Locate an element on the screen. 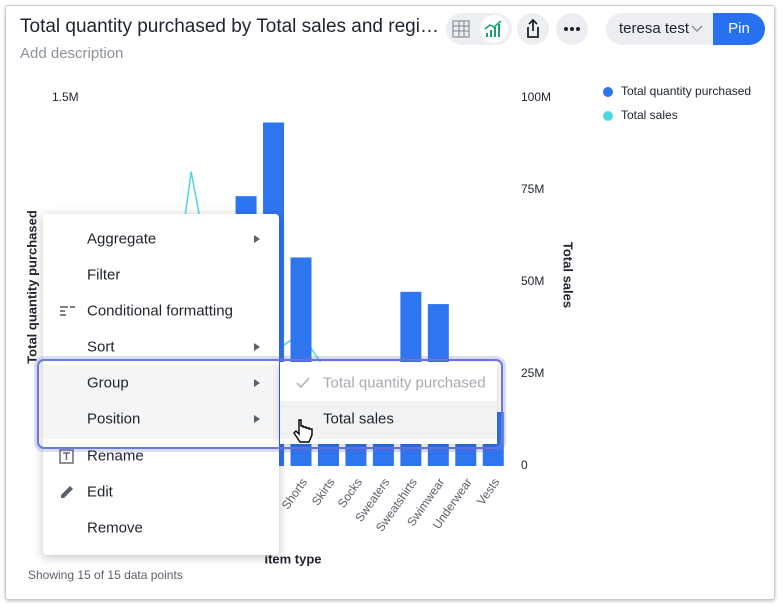 The height and width of the screenshot is (607, 783). focus-outline is located at coordinates (270, 404).